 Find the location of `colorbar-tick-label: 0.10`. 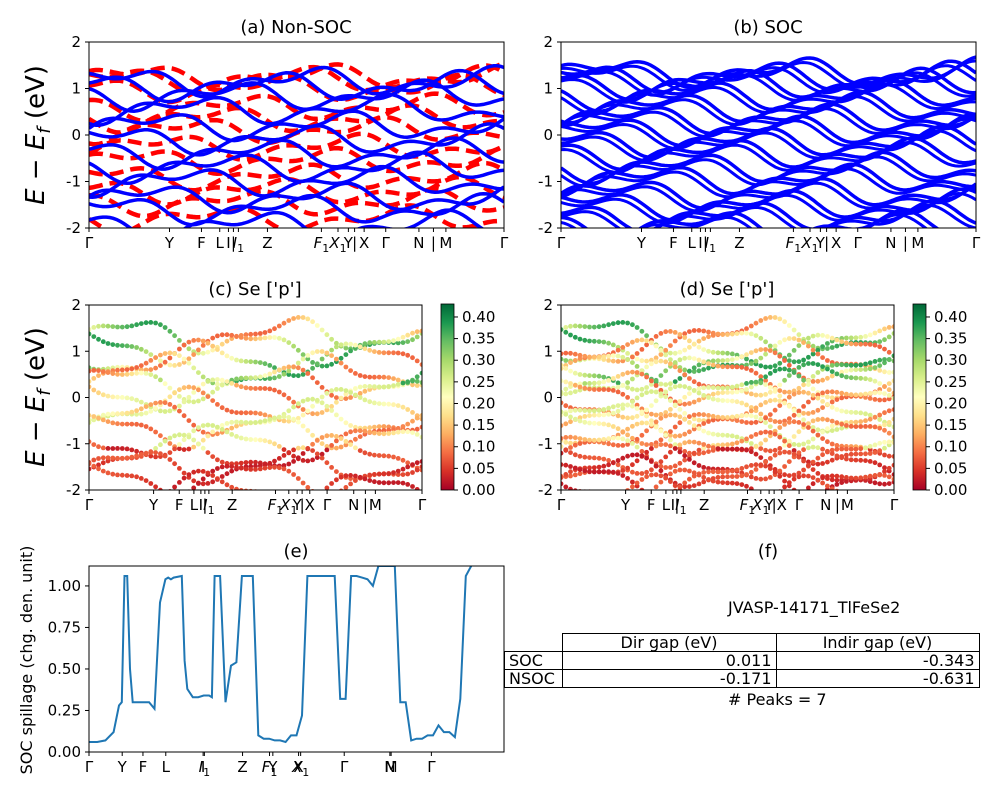

colorbar-tick-label: 0.10 is located at coordinates (478, 447).